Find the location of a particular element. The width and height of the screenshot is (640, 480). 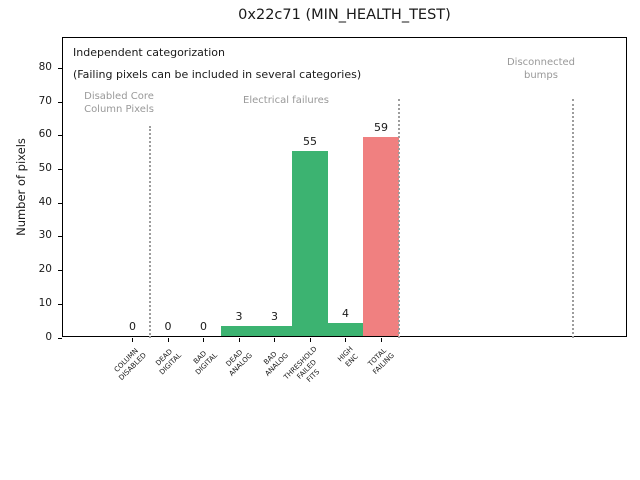

y-tick-label: 30 is located at coordinates (45, 235).